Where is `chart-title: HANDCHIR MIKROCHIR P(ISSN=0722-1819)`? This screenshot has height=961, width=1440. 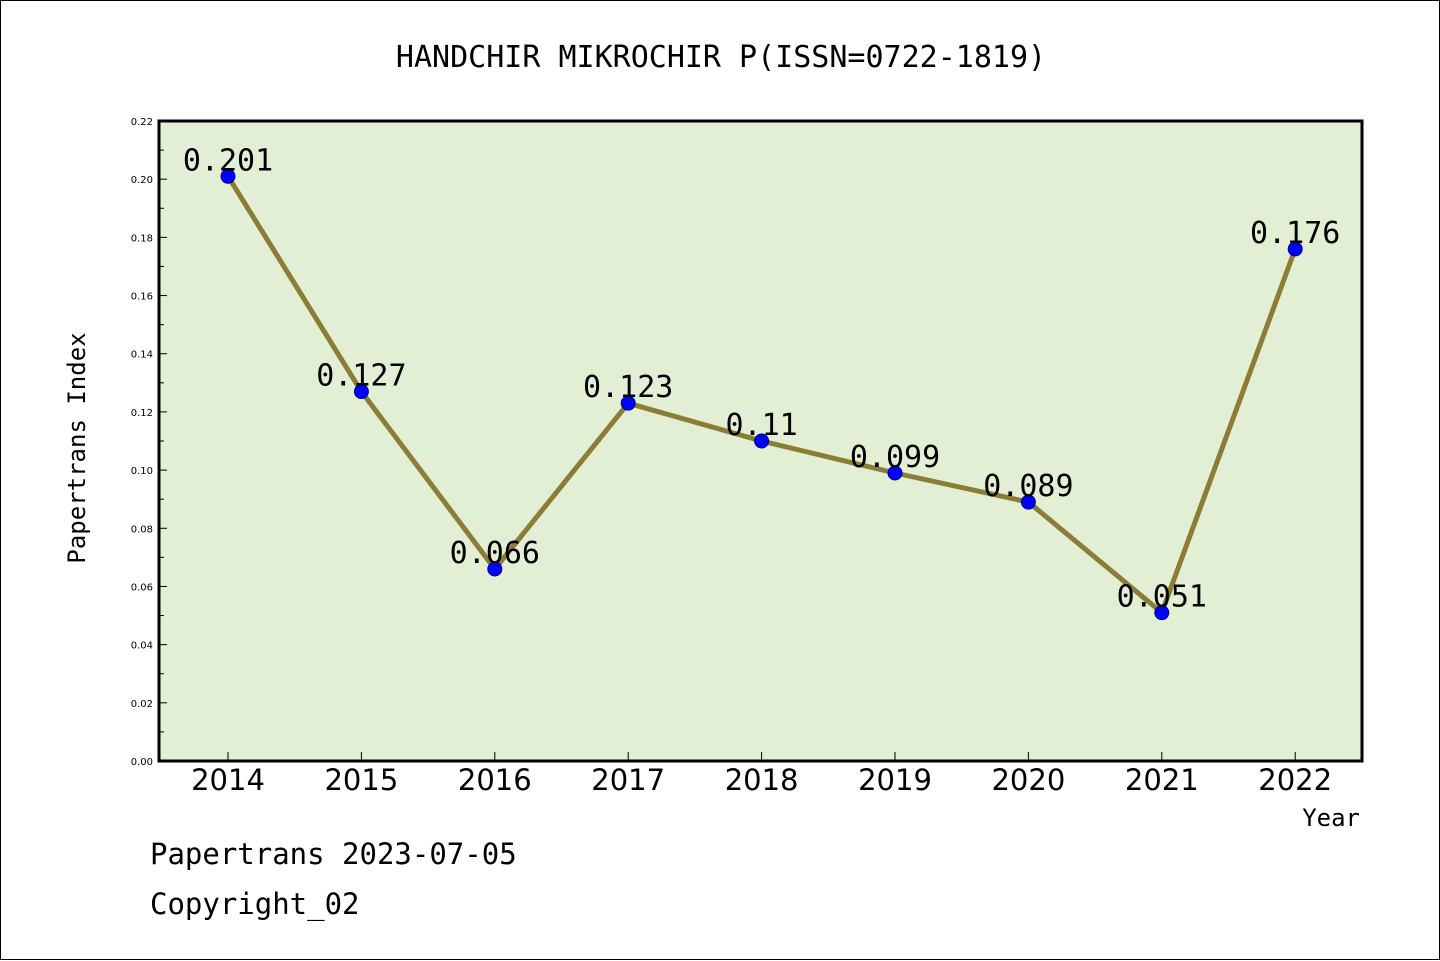
chart-title: HANDCHIR MIKROCHIR P(ISSN=0722-1819) is located at coordinates (721, 57).